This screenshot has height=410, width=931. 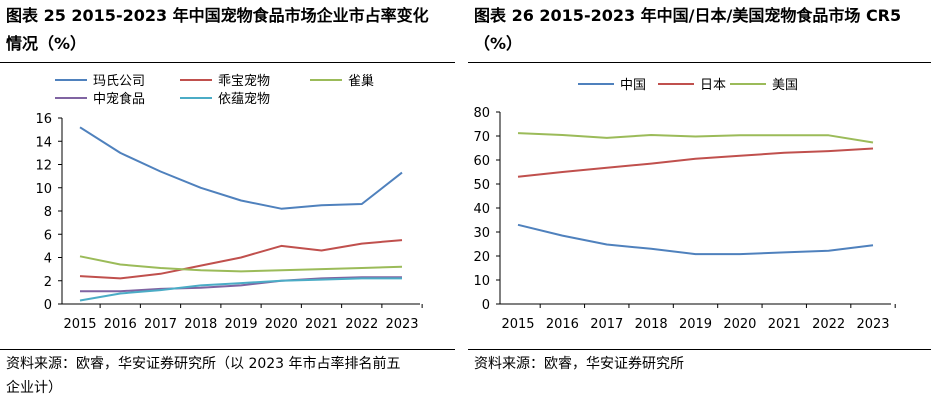 I want to click on y-tick-label: 16, so click(x=43, y=119).